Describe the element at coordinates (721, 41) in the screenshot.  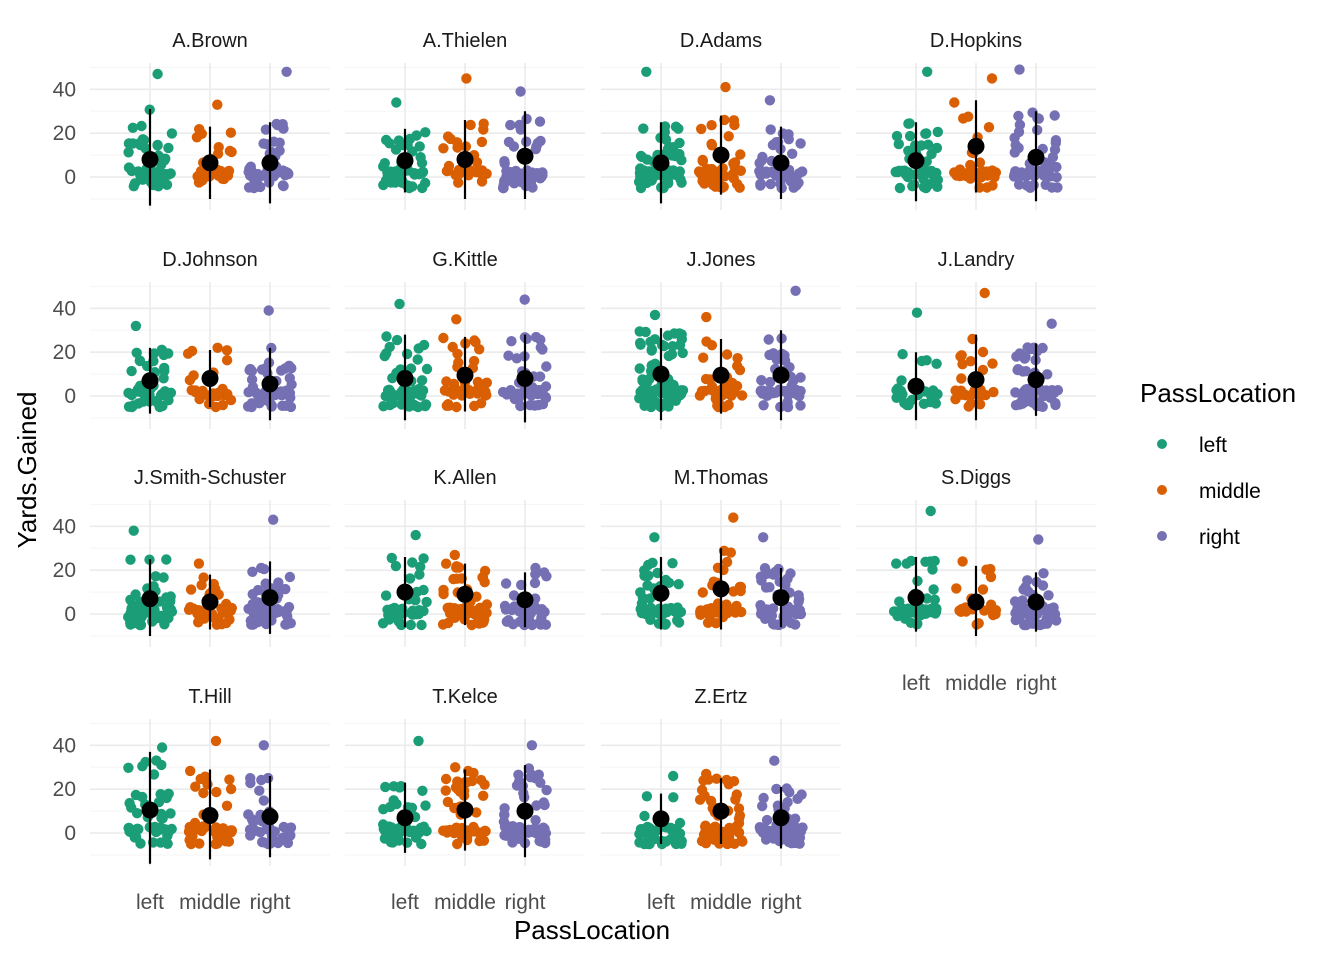
I see `facet-strip-label: D.Adams` at that location.